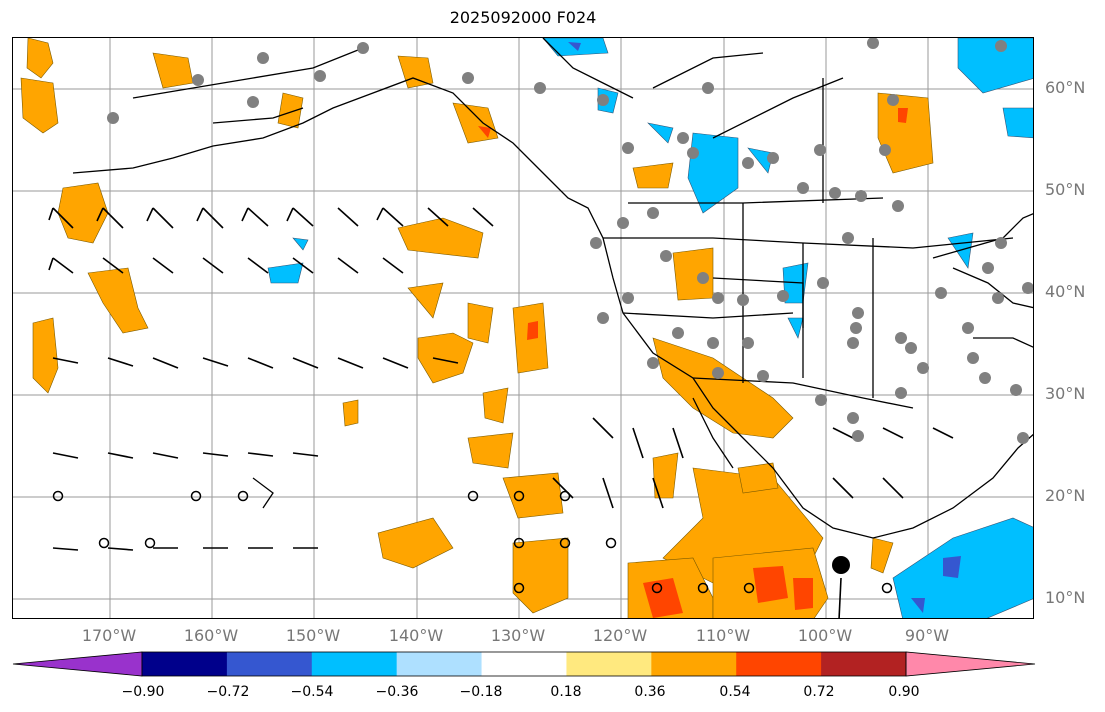 Image resolution: width=1105 pixels, height=712 pixels. I want to click on colorbar-outline, so click(524, 664).